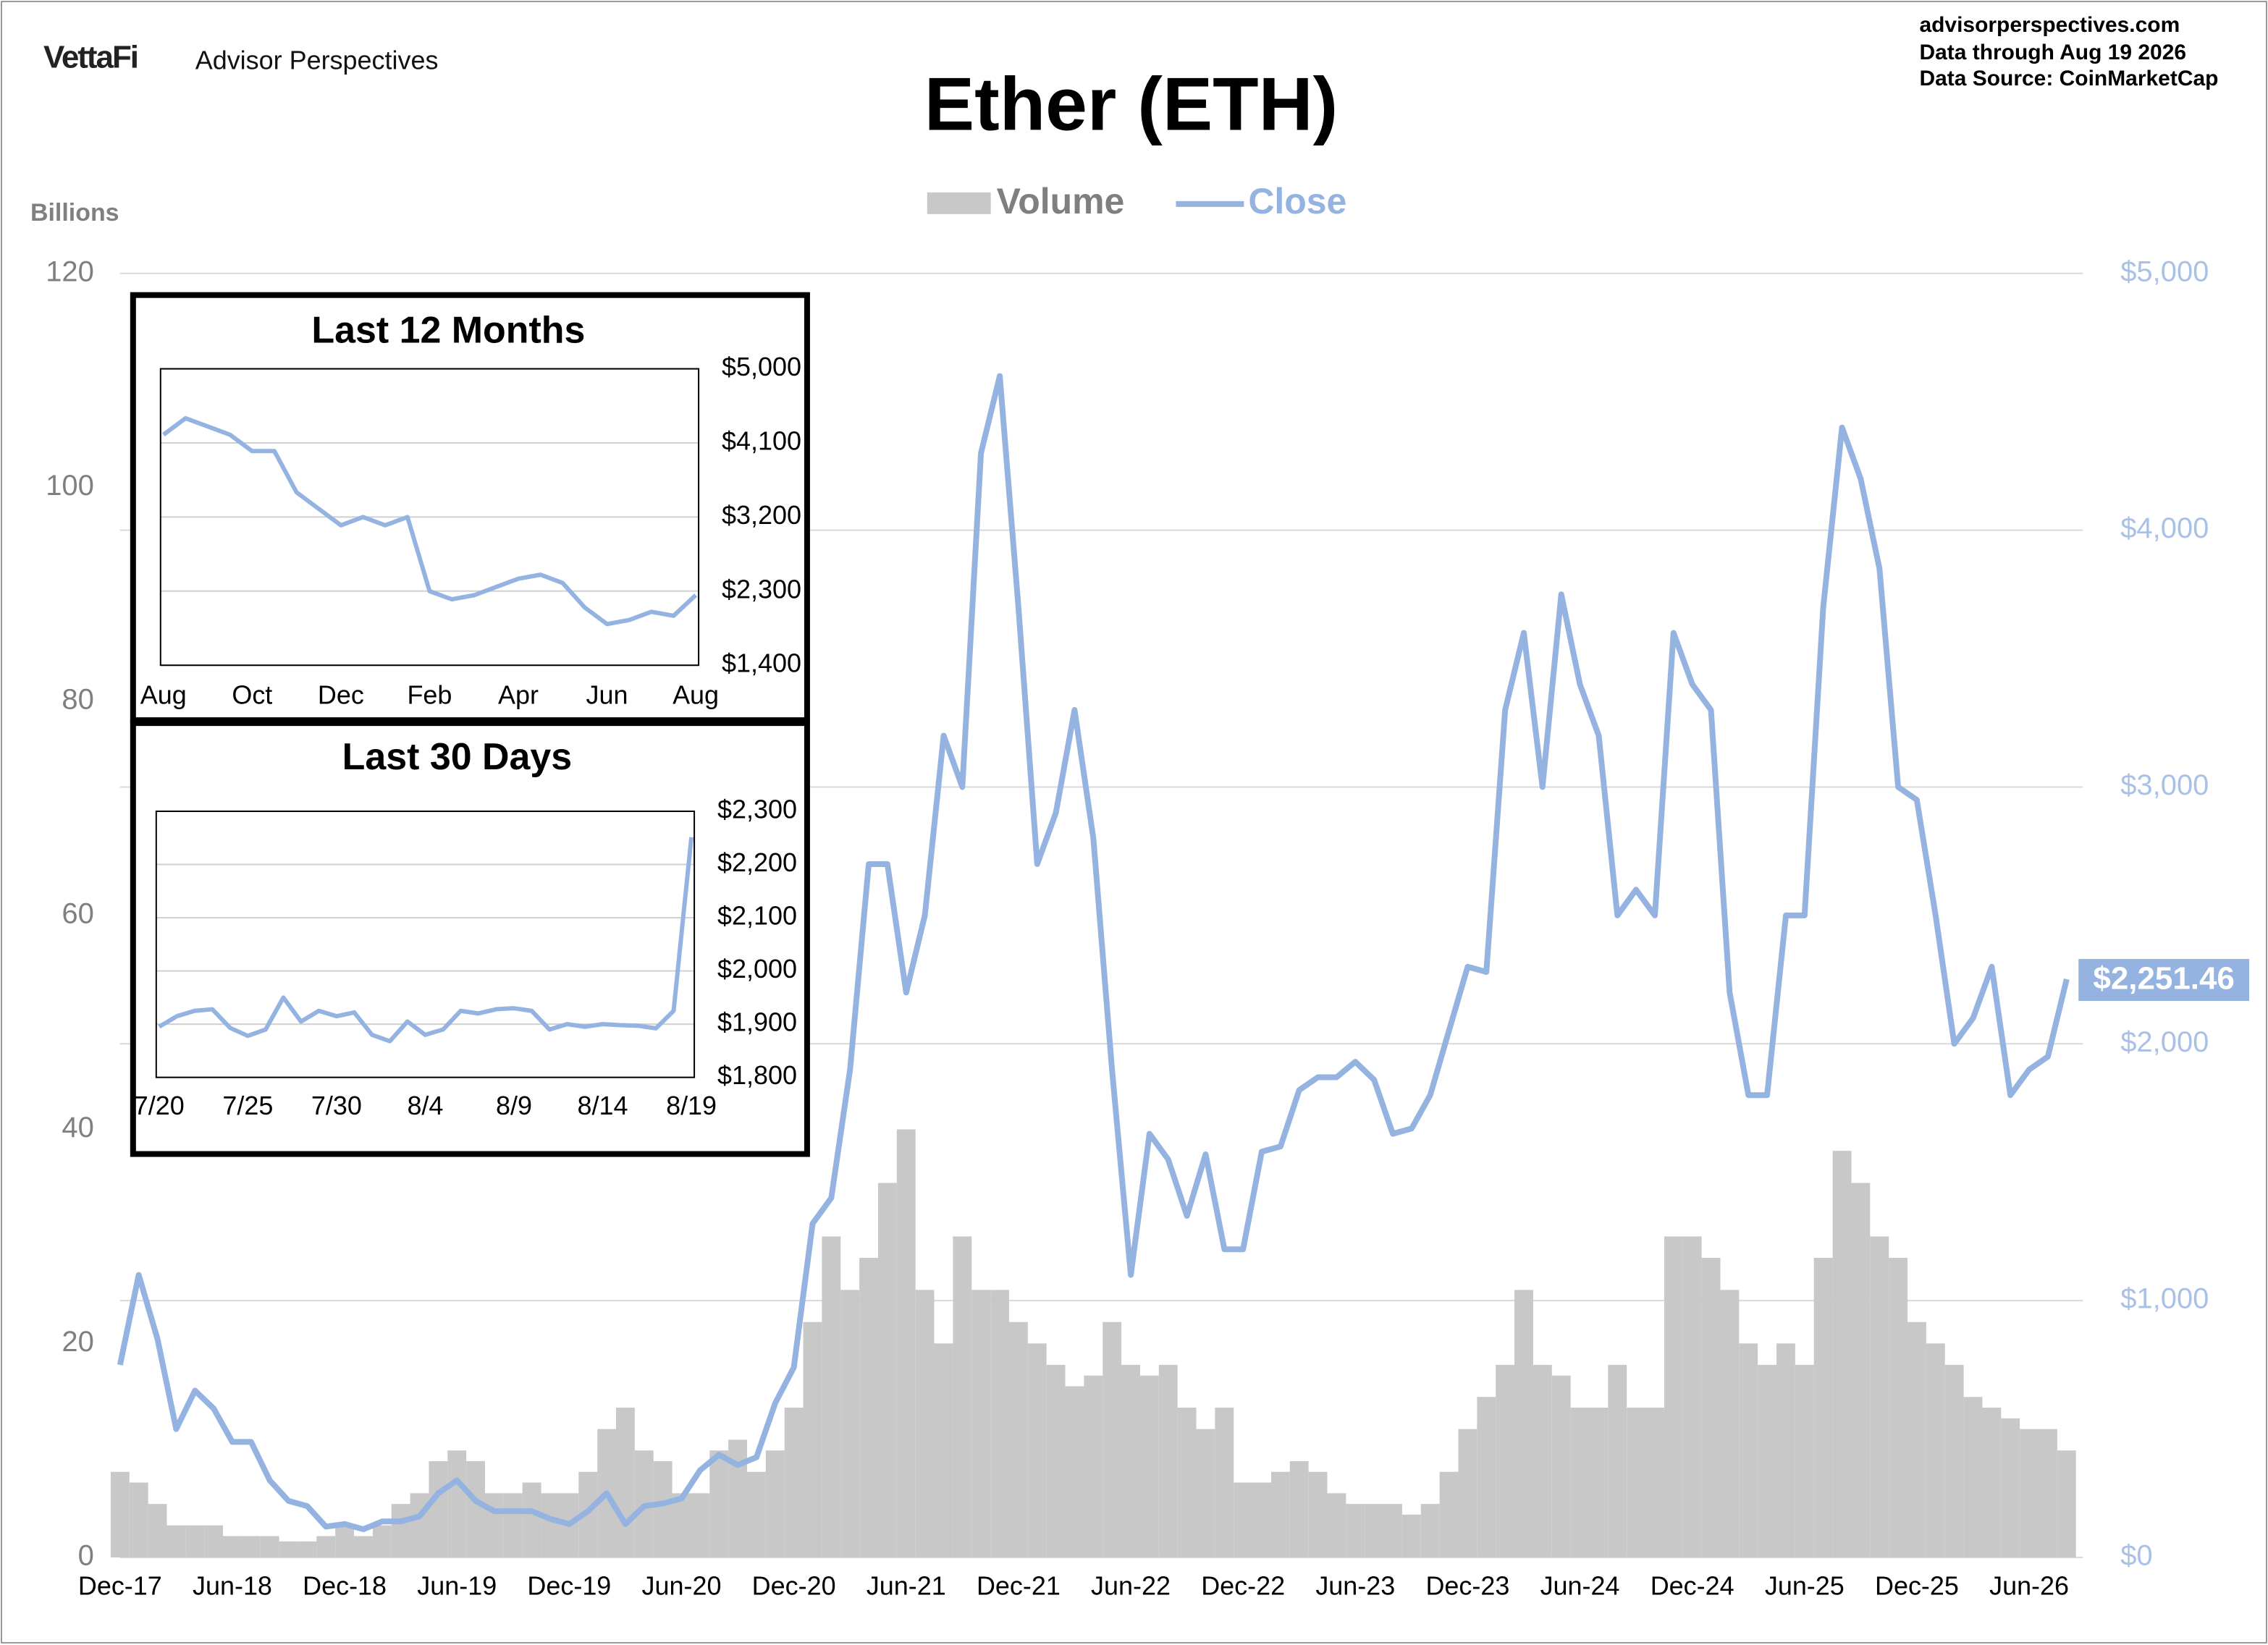 The width and height of the screenshot is (2268, 1645). What do you see at coordinates (429, 695) in the screenshot?
I see `x-tick-label: Feb` at bounding box center [429, 695].